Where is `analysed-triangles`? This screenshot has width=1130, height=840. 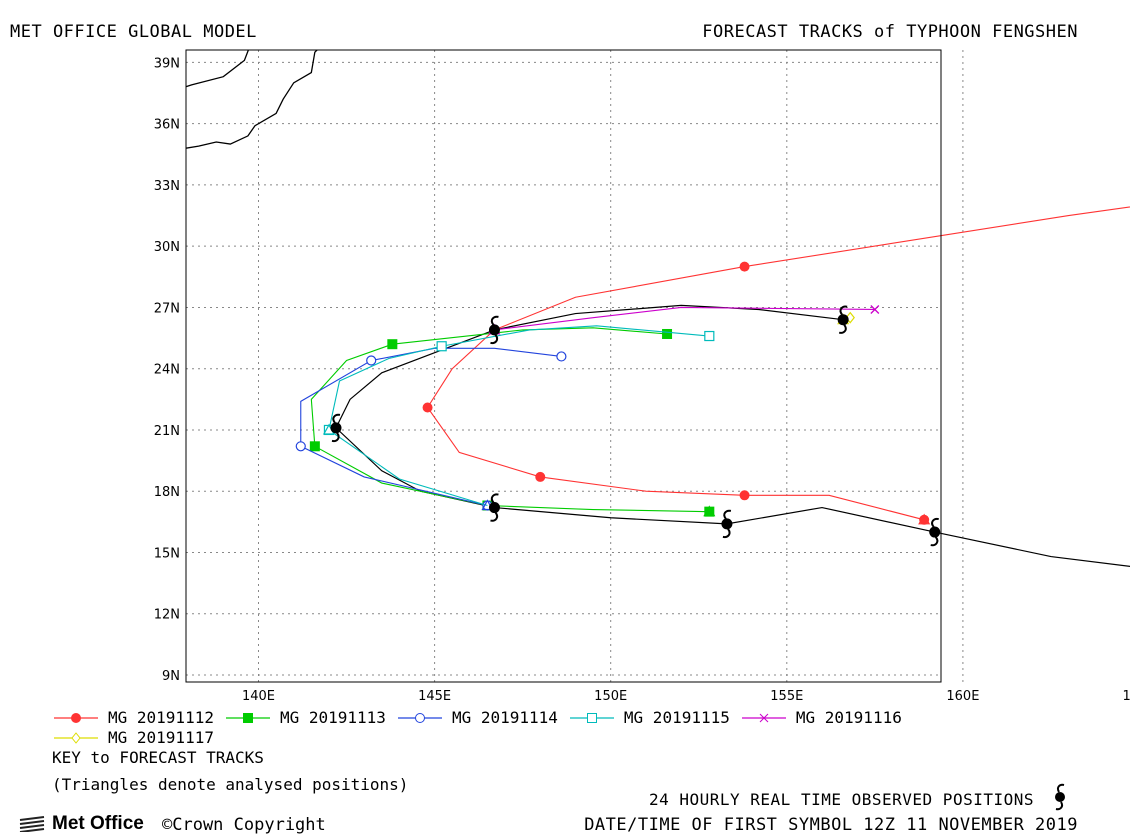 analysed-triangles is located at coordinates (626, 419).